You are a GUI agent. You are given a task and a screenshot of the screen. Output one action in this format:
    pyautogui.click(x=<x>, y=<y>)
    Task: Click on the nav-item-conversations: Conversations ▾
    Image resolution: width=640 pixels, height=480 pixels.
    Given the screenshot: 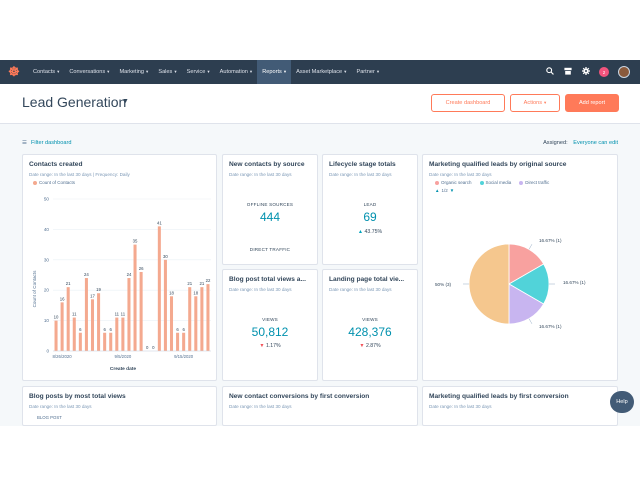 What is the action you would take?
    pyautogui.click(x=89, y=72)
    